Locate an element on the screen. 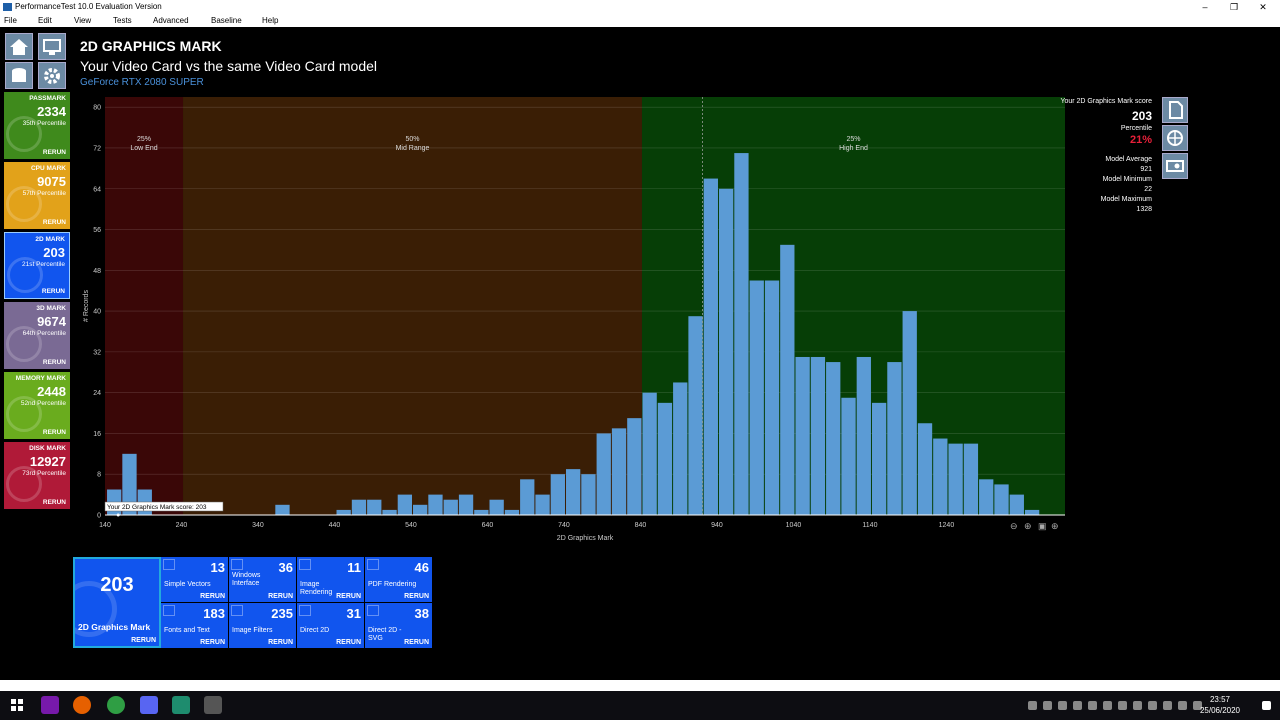  main-score: 203 is located at coordinates (117, 585).